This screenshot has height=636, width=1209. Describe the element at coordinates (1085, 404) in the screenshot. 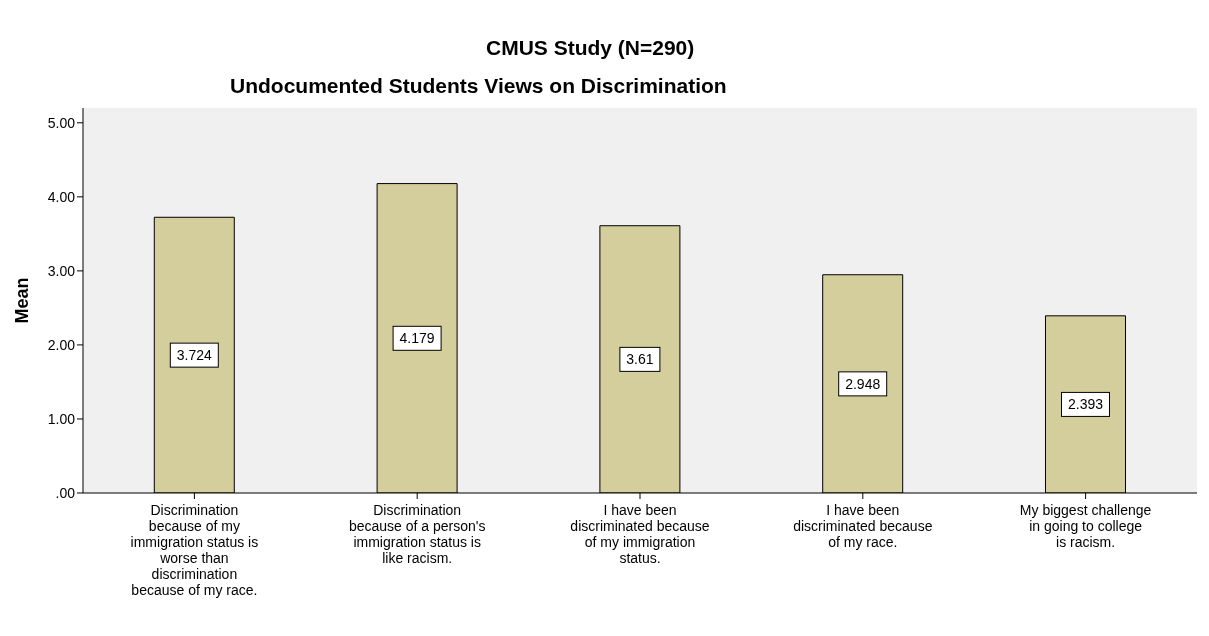

I see `data-label: 2.393` at that location.